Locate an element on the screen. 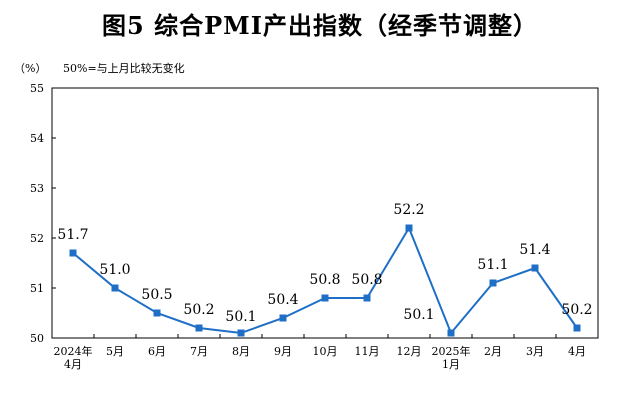 The width and height of the screenshot is (640, 400). chart-title: 图5 综合PMI产出指数（经季节调整） is located at coordinates (320, 25).